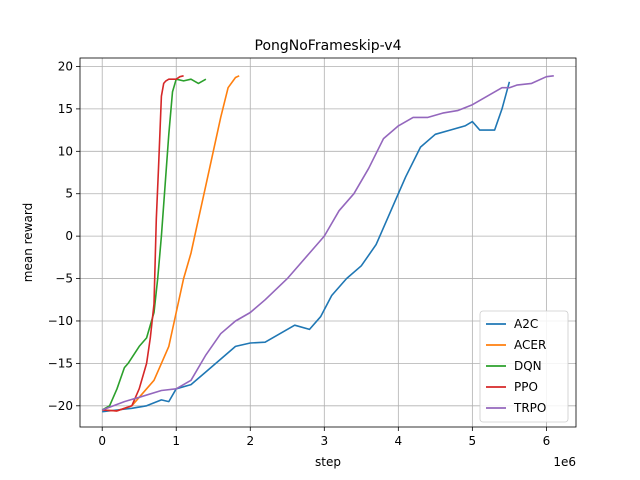 The image size is (640, 480). Describe the element at coordinates (473, 441) in the screenshot. I see `x-tick-label: 5` at that location.